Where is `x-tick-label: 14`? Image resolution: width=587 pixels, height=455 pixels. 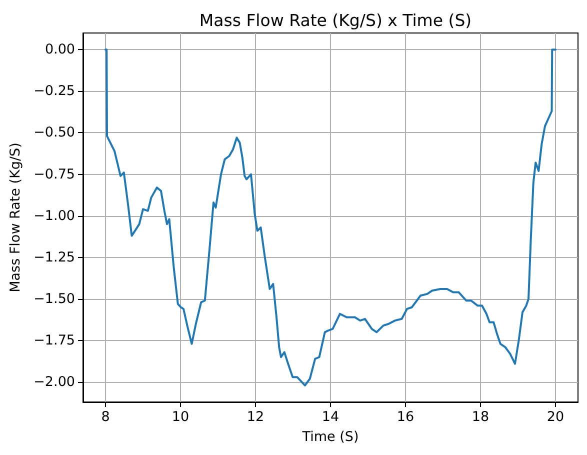
x-tick-label: 14 is located at coordinates (331, 417).